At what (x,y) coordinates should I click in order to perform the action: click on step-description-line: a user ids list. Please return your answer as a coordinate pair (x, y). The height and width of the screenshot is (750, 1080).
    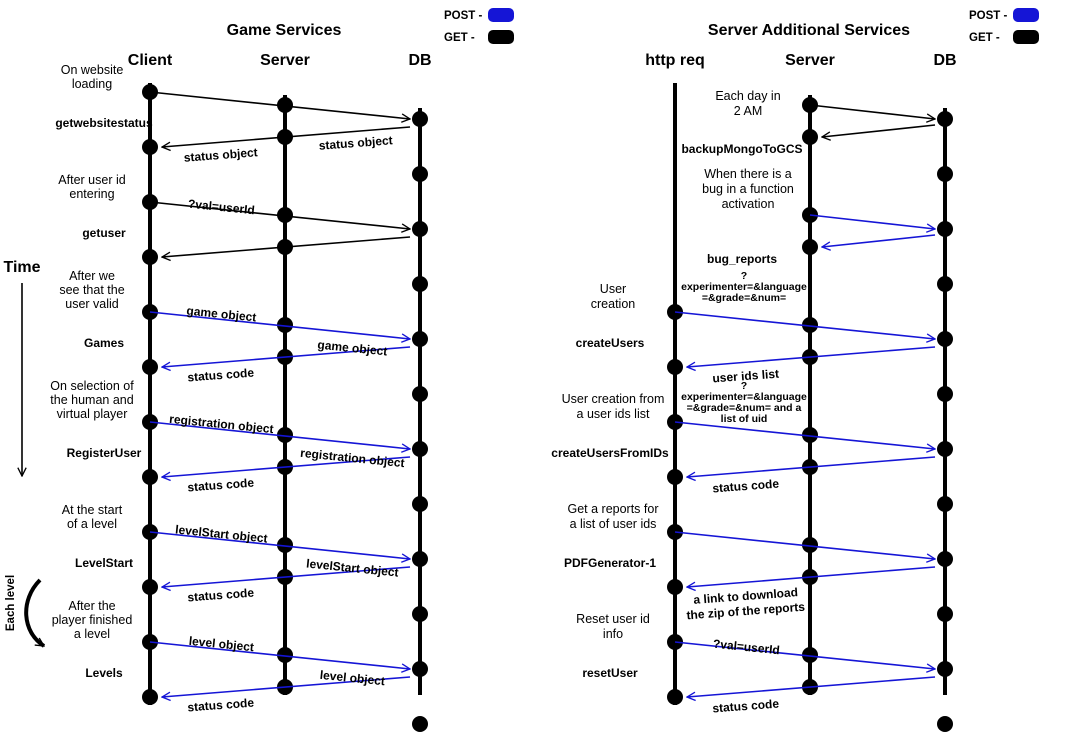
    Looking at the image, I should click on (613, 414).